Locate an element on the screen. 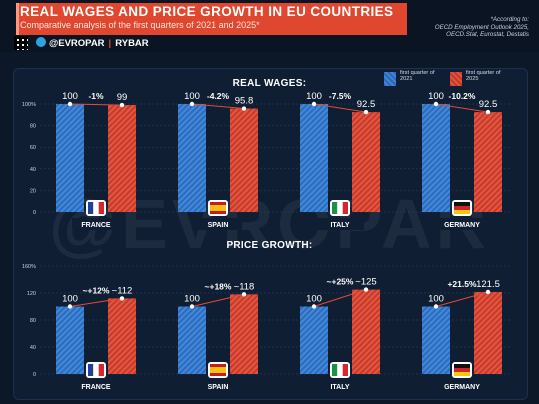 This screenshot has height=404, width=539. value-label-2025: 95.8 is located at coordinates (244, 101).